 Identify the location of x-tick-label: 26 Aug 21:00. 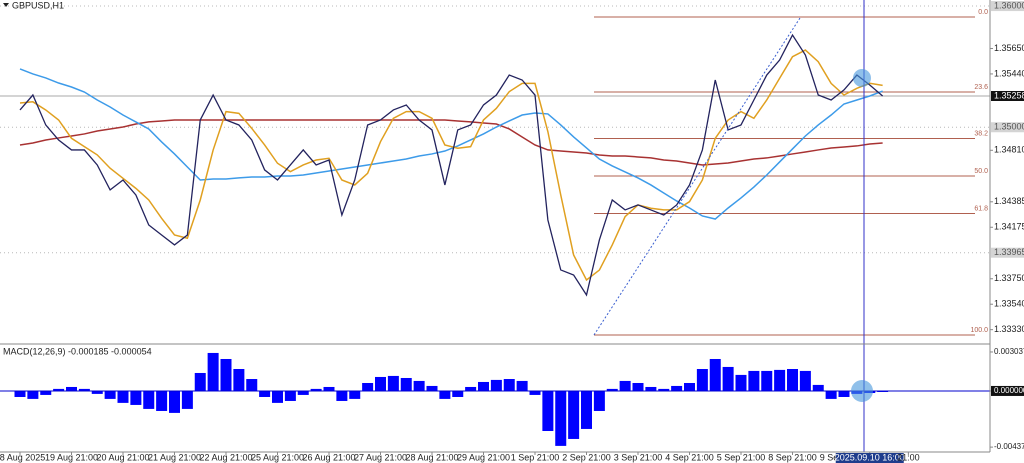
(328, 457).